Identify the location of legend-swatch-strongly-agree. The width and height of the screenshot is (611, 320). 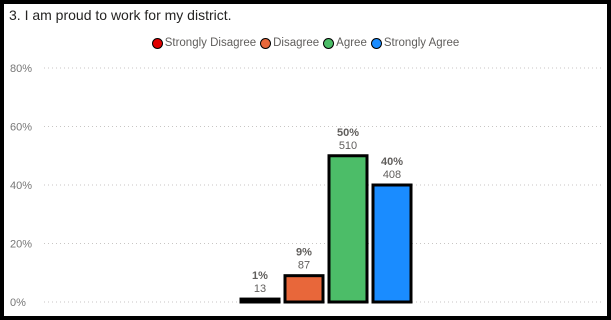
(376, 43).